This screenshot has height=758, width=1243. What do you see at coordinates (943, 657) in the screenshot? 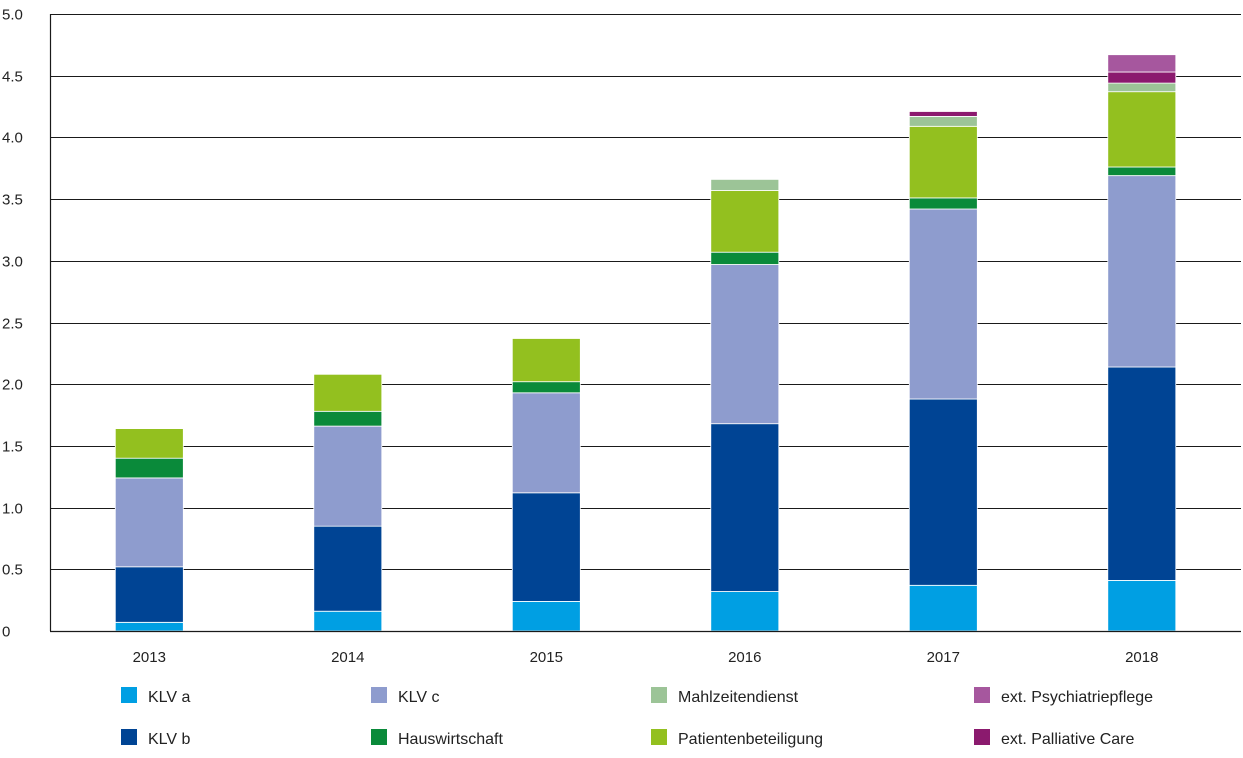
I see `x-tick-label: 2017` at bounding box center [943, 657].